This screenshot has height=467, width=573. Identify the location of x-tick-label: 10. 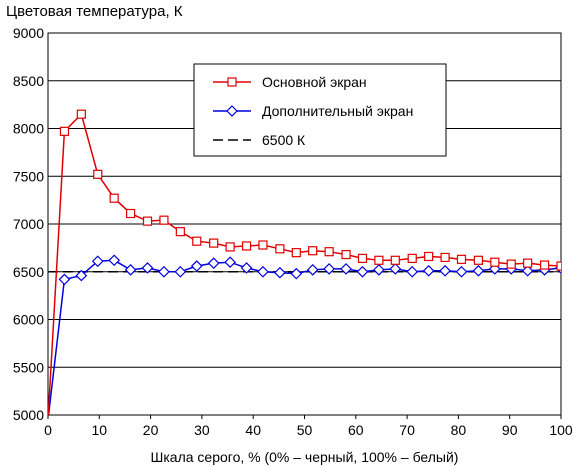
(100, 430).